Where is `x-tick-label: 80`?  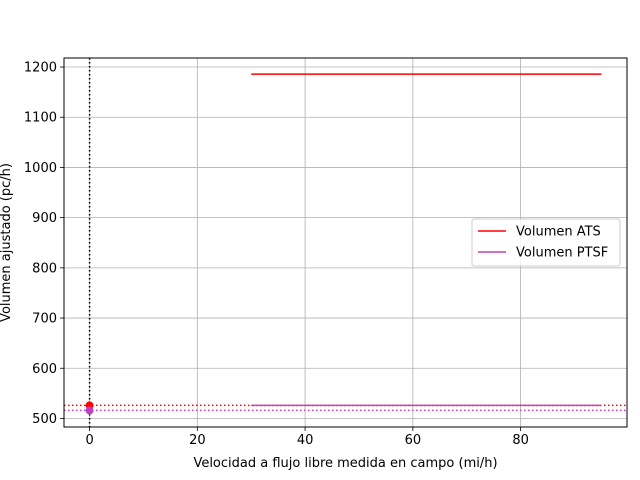 x-tick-label: 80 is located at coordinates (520, 440).